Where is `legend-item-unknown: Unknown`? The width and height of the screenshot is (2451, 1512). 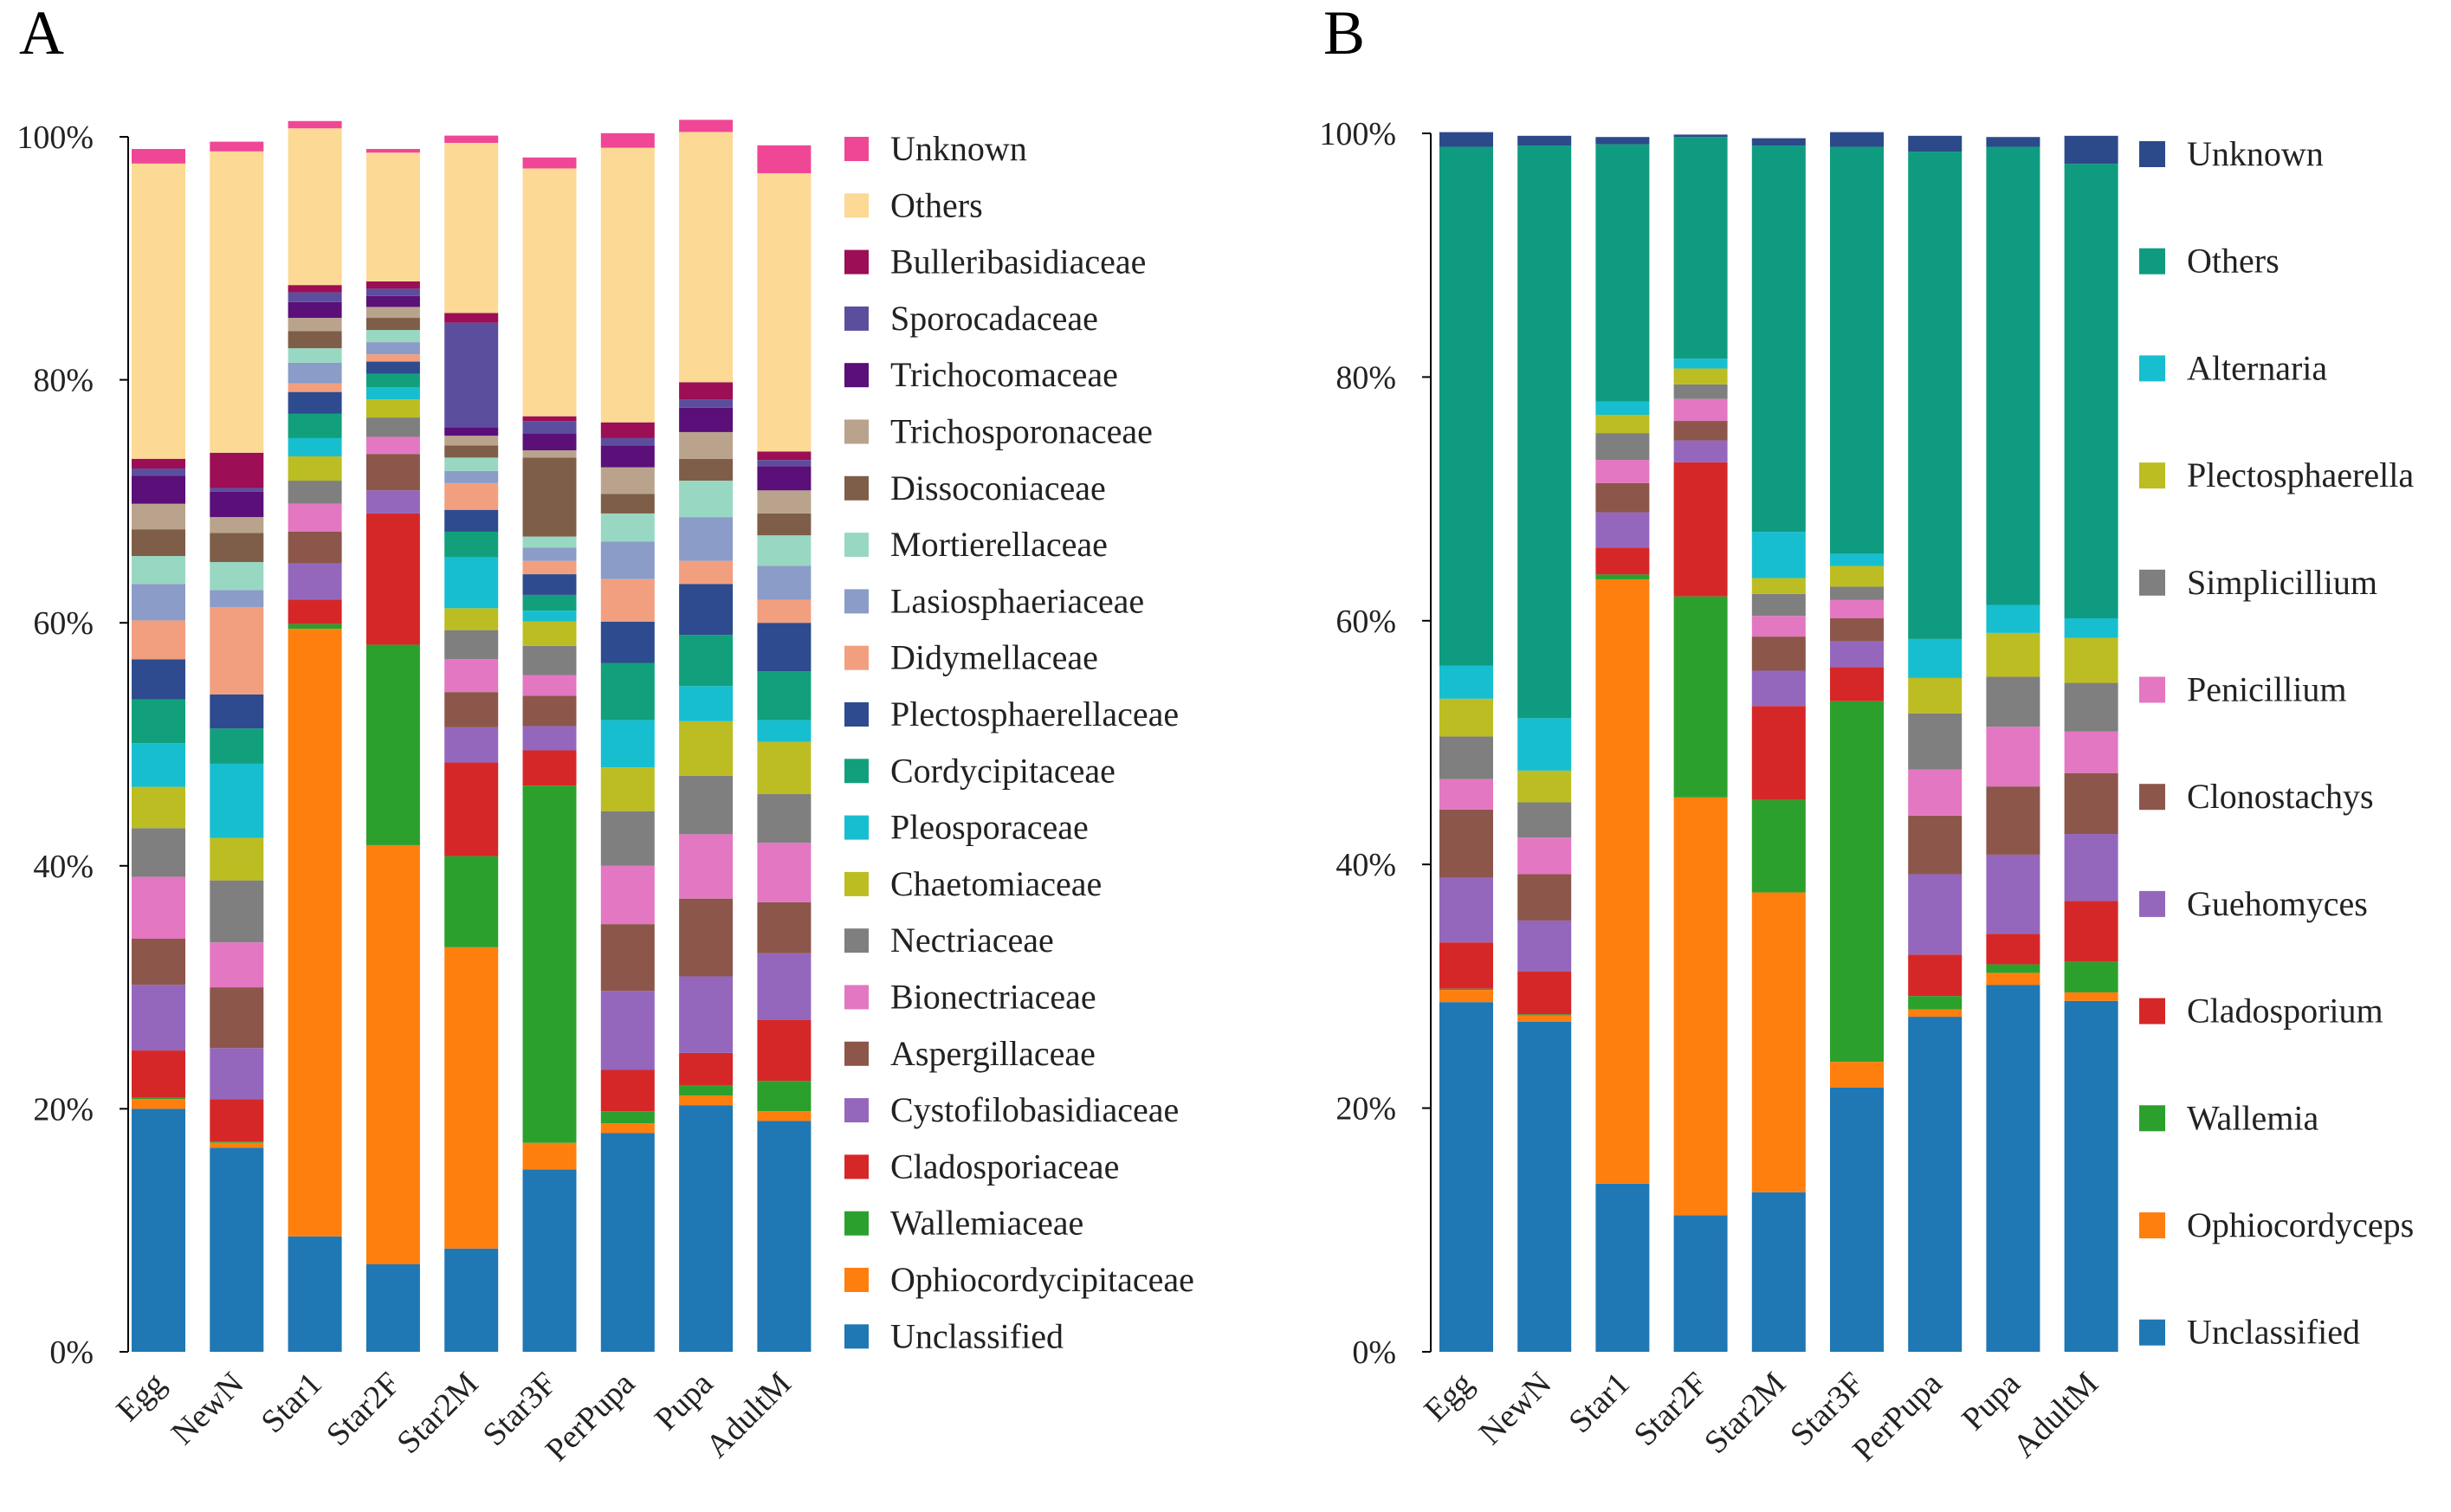
legend-item-unknown: Unknown is located at coordinates (935, 148).